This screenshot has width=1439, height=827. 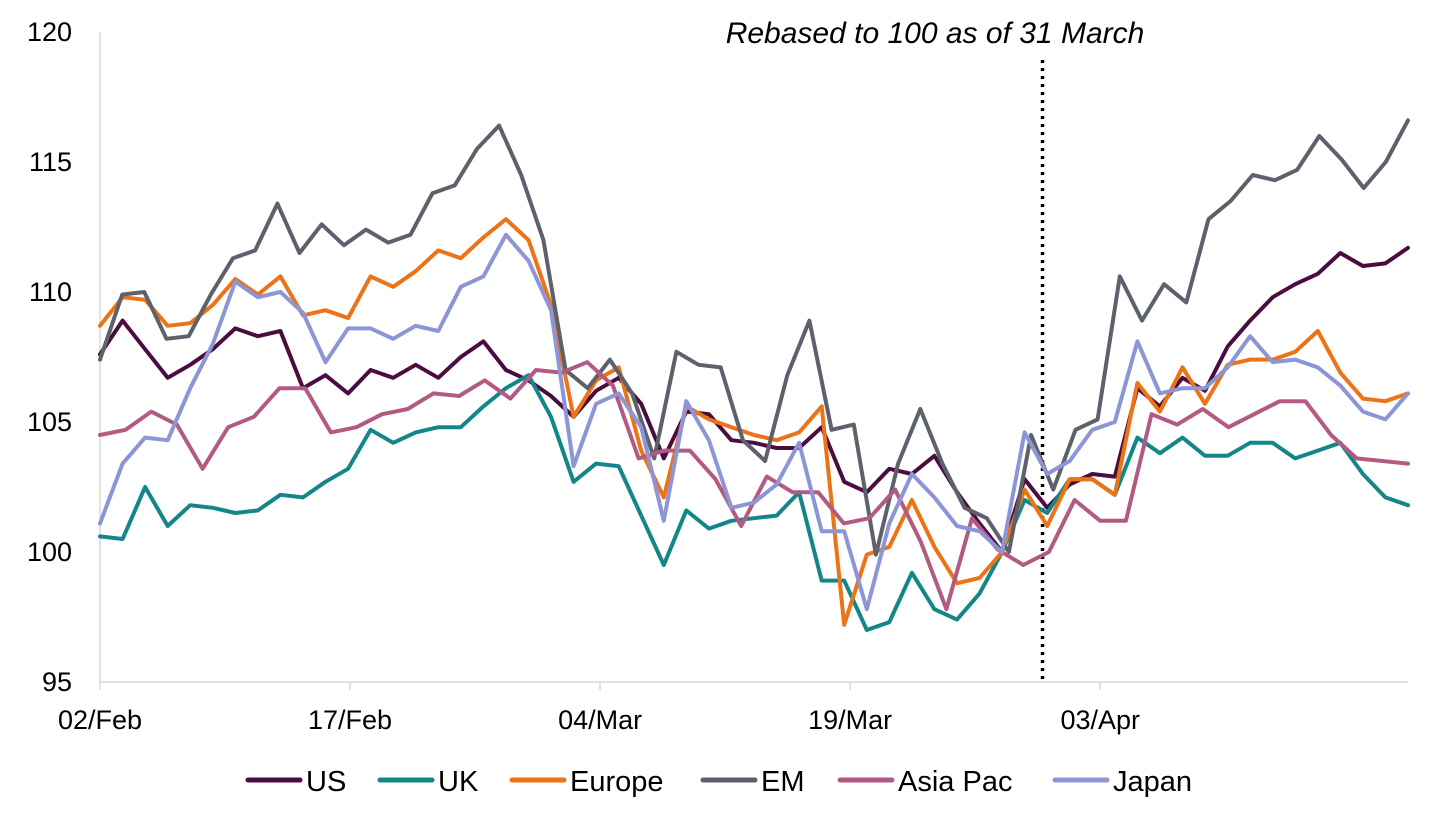 I want to click on legend-label-uk: UK, so click(x=458, y=782).